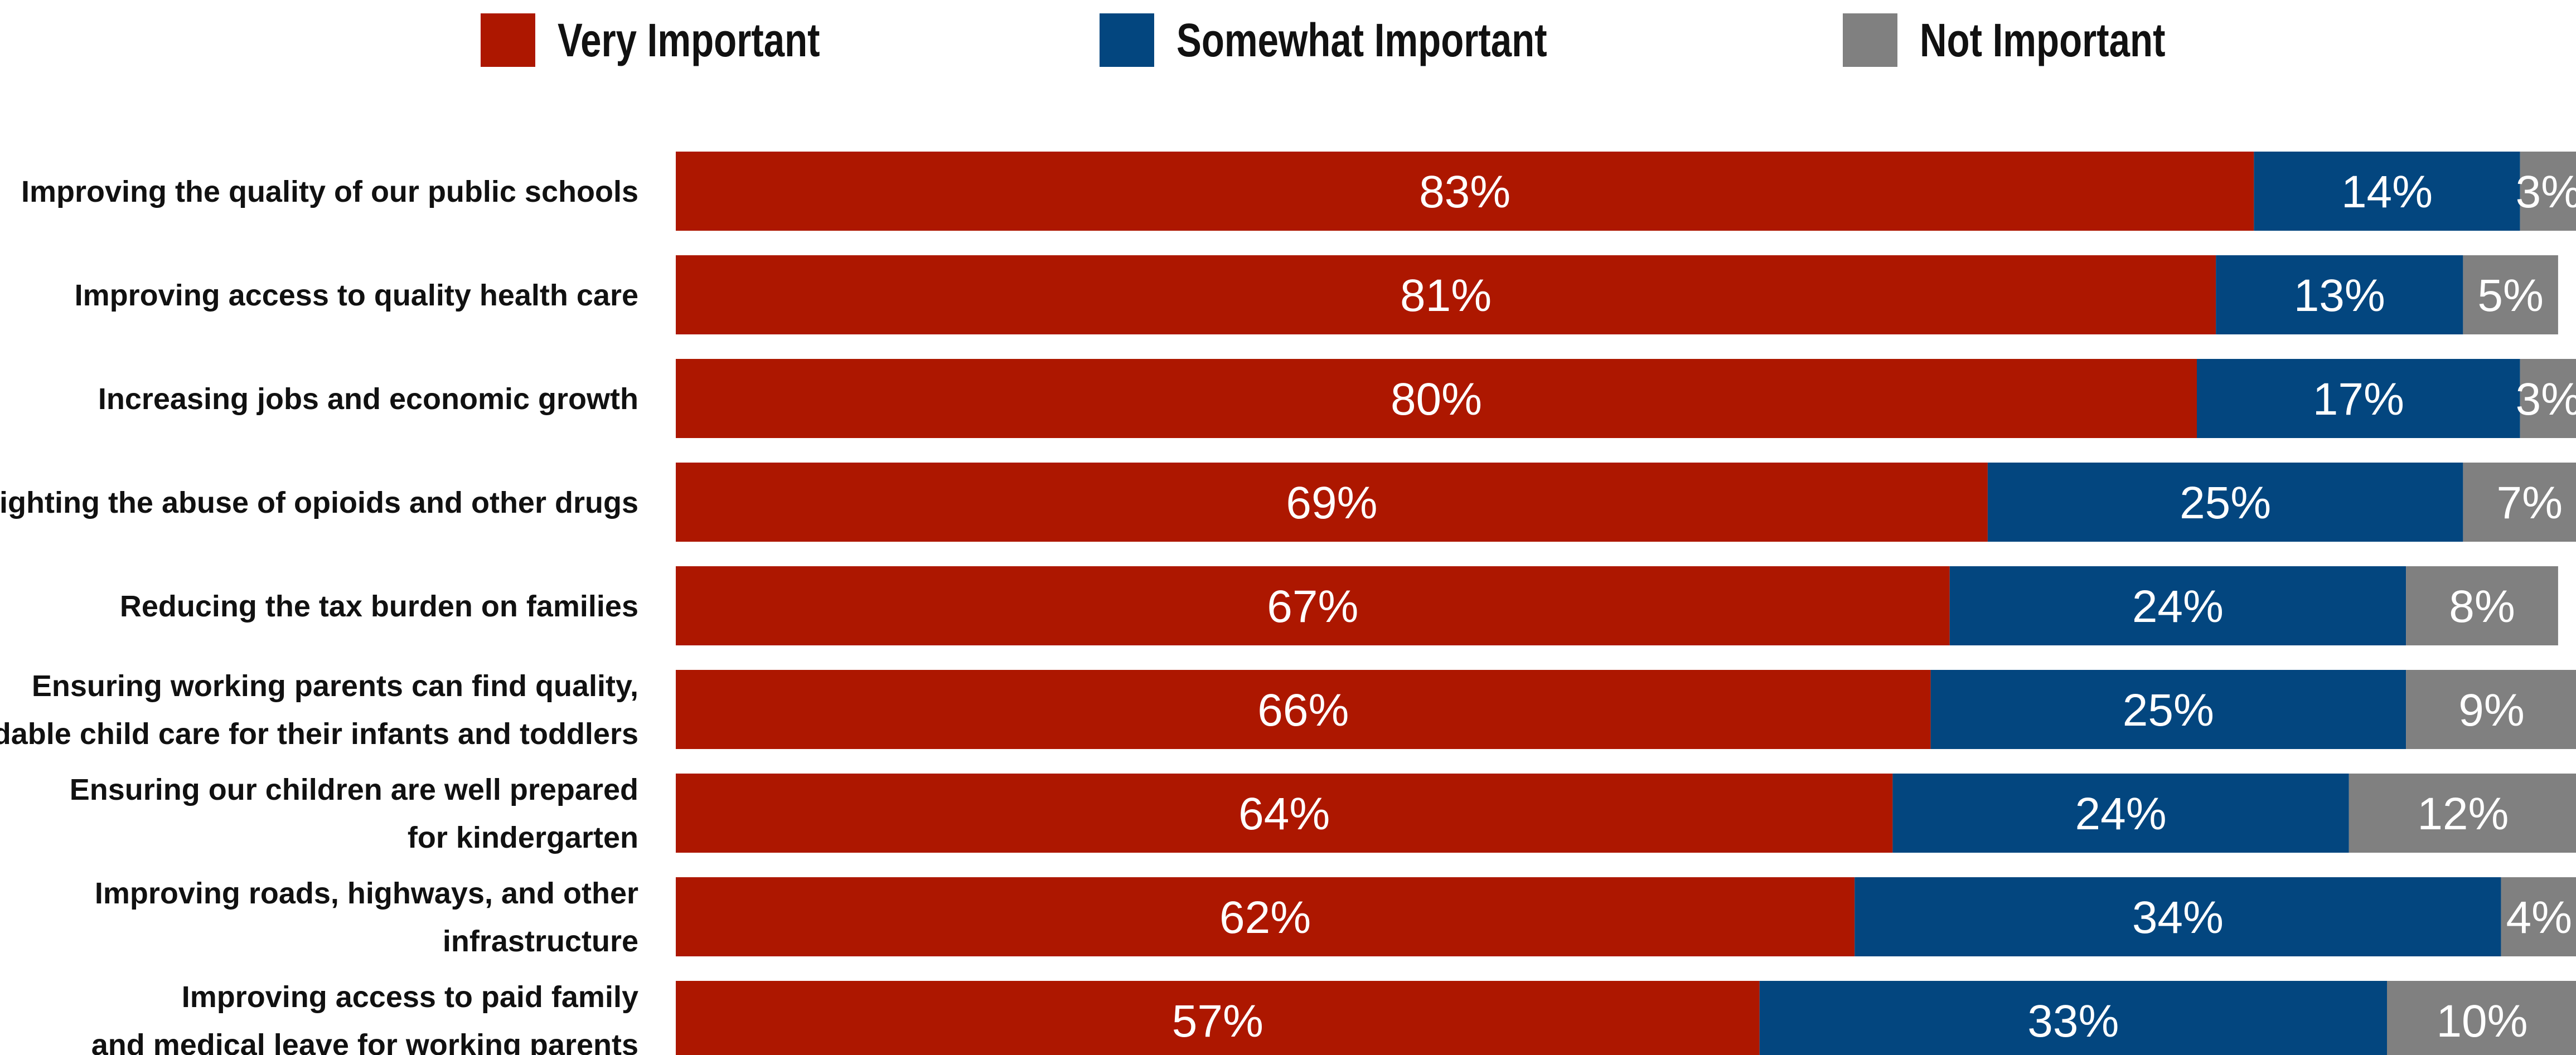  Describe the element at coordinates (689, 39) in the screenshot. I see `legend-label-very-important: Very Important` at that location.